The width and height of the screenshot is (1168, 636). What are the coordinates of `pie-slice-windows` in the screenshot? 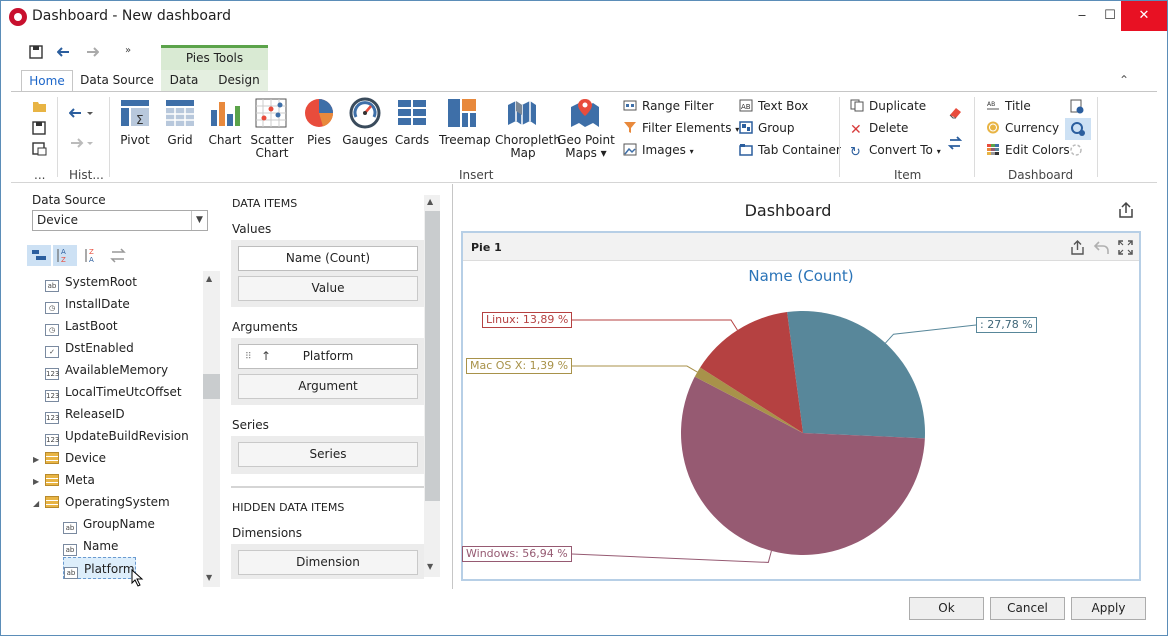 It's located at (803, 465).